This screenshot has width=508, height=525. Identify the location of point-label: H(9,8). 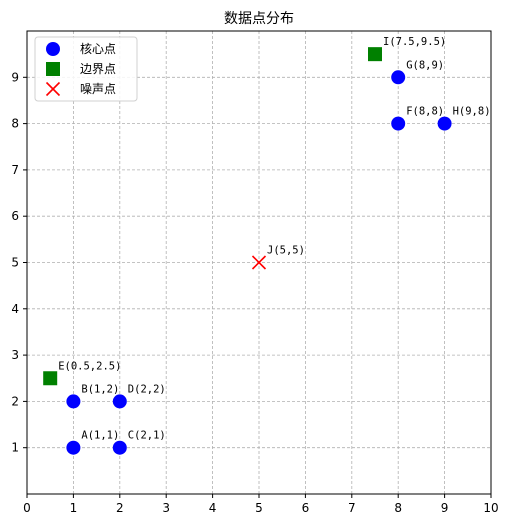
(472, 112).